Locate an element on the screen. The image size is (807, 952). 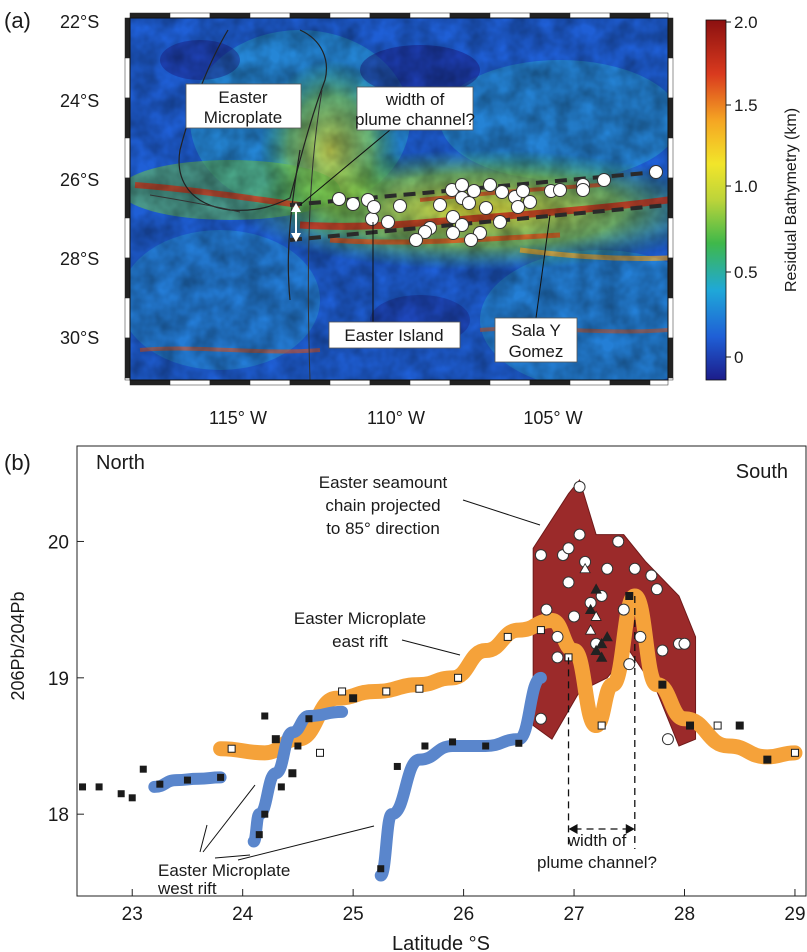
panel-b-label: (b) is located at coordinates (17, 462).